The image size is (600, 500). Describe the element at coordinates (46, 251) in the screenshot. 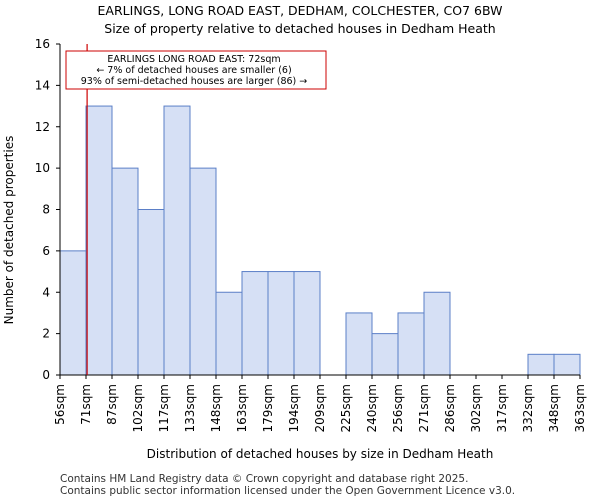

I see `y-tick-label: 6` at that location.